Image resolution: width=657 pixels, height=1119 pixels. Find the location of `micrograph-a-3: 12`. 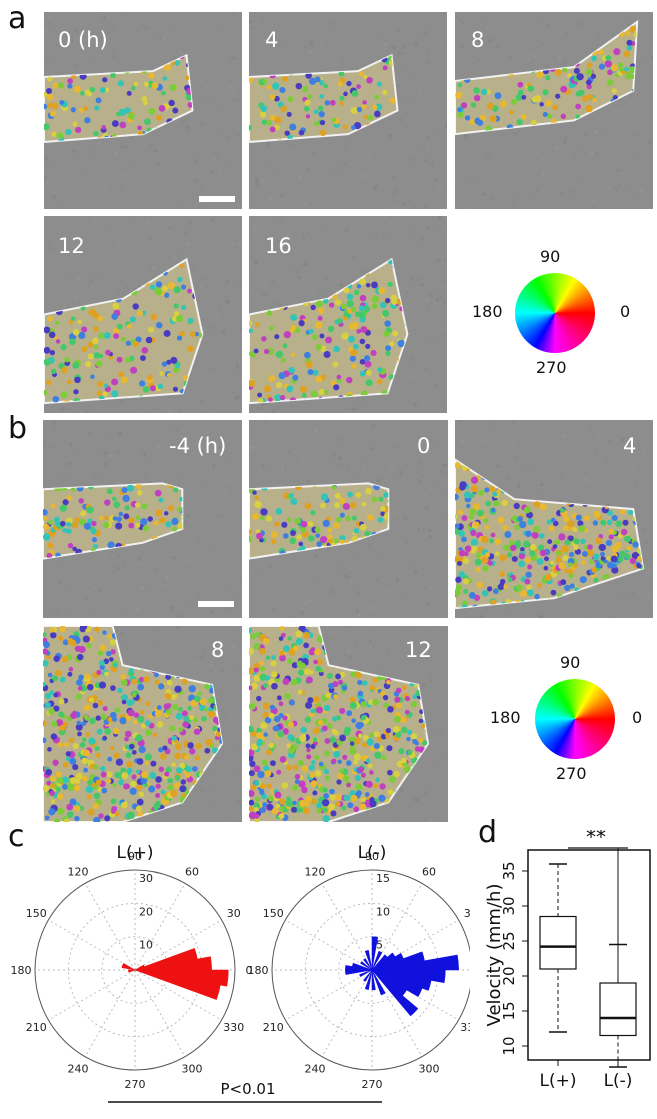

micrograph-a-3: 12 is located at coordinates (143, 314).